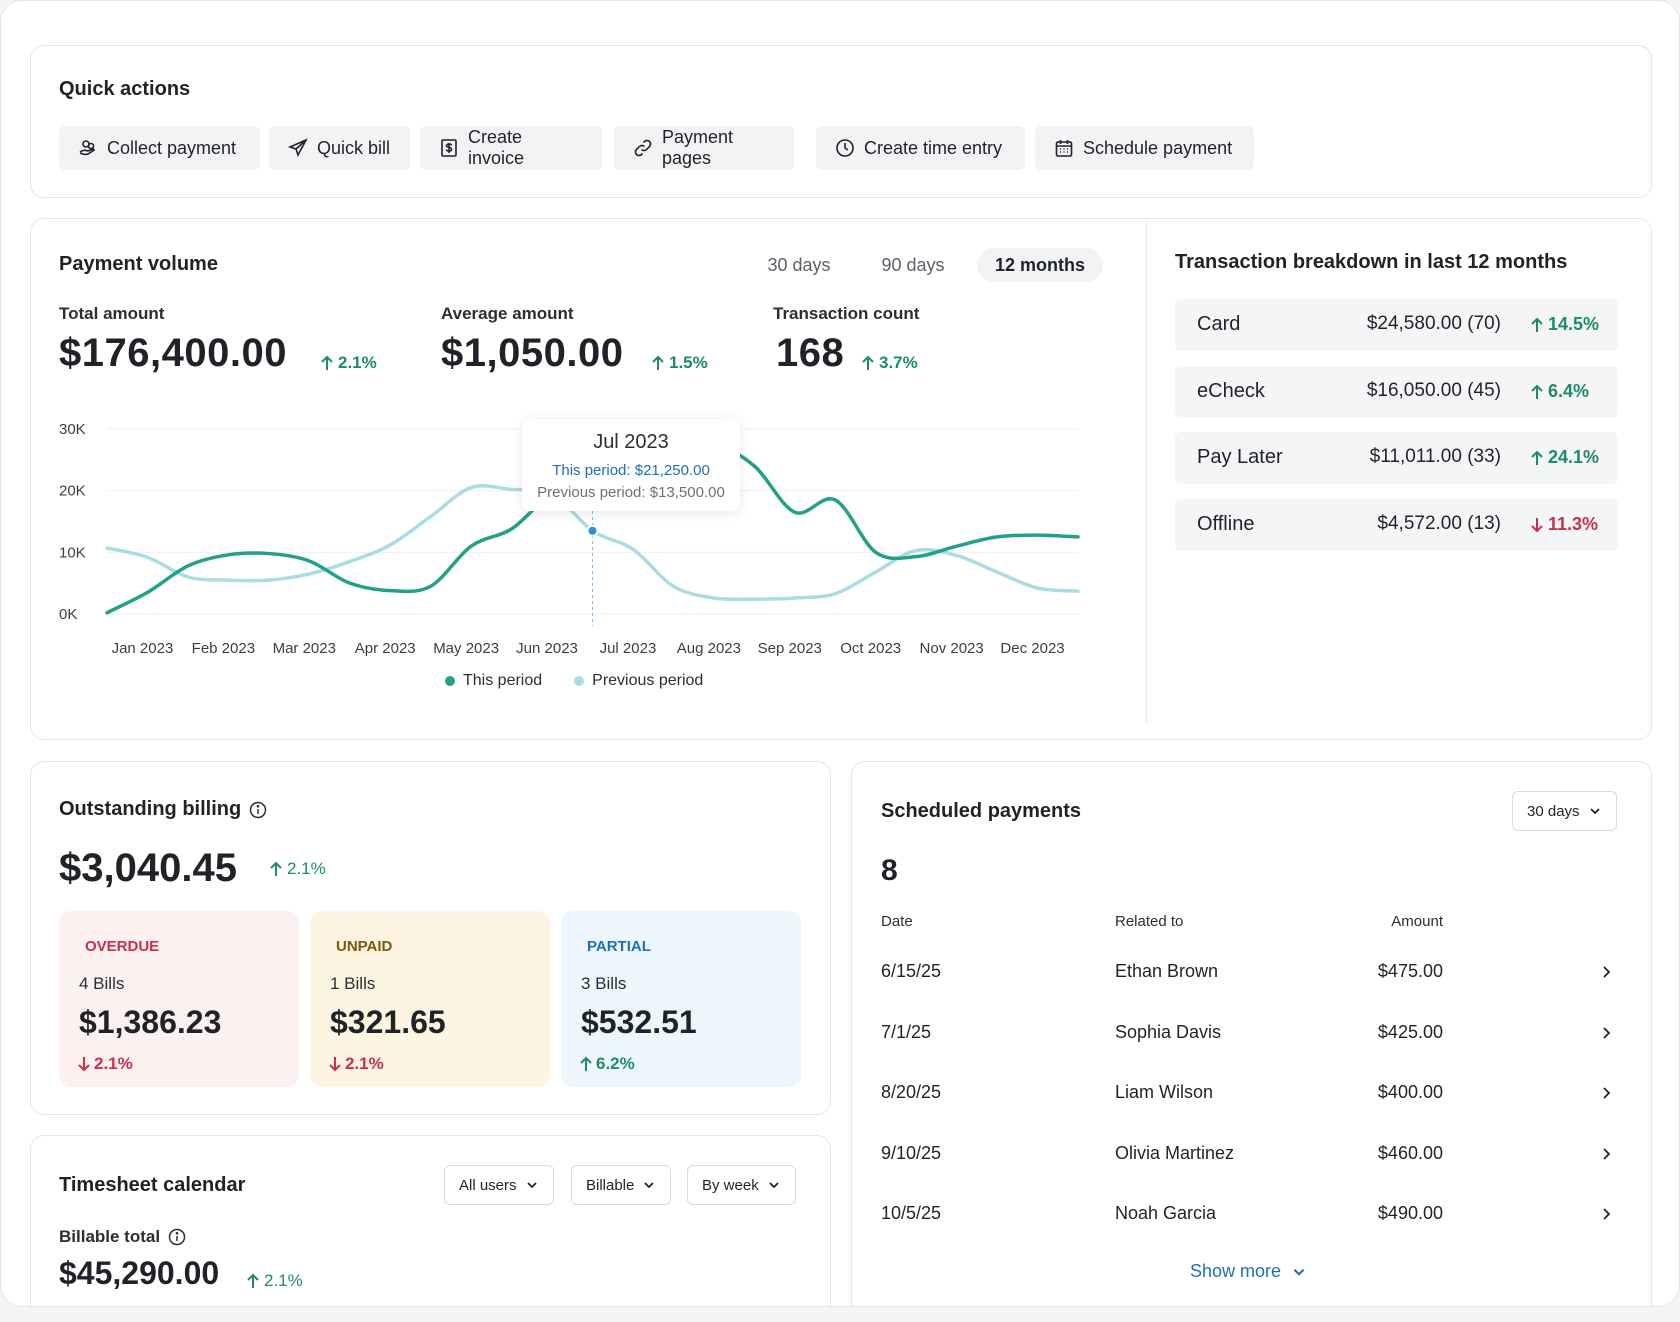 The width and height of the screenshot is (1680, 1322). What do you see at coordinates (592, 530) in the screenshot?
I see `hover-point` at bounding box center [592, 530].